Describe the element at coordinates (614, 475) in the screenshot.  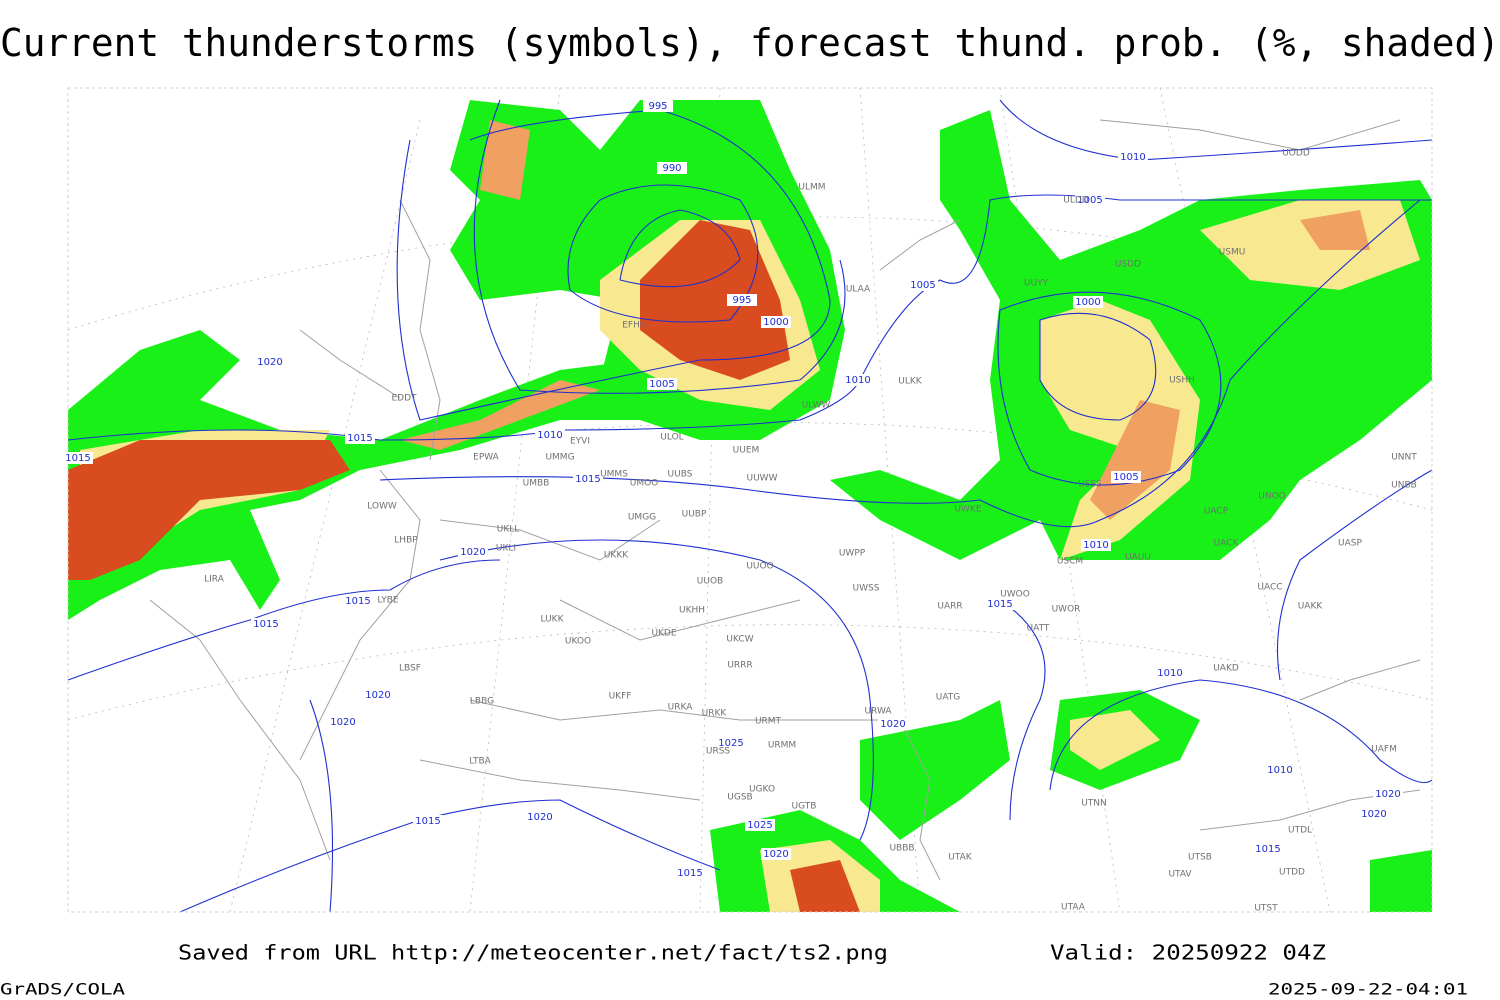
I see `station-label: UMMS` at that location.